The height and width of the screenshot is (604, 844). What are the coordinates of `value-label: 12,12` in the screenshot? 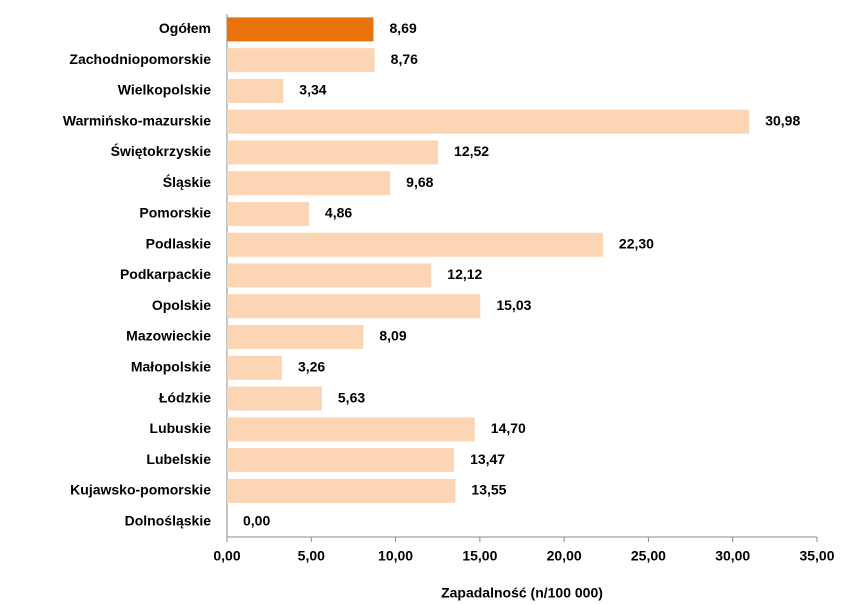 It's located at (464, 274).